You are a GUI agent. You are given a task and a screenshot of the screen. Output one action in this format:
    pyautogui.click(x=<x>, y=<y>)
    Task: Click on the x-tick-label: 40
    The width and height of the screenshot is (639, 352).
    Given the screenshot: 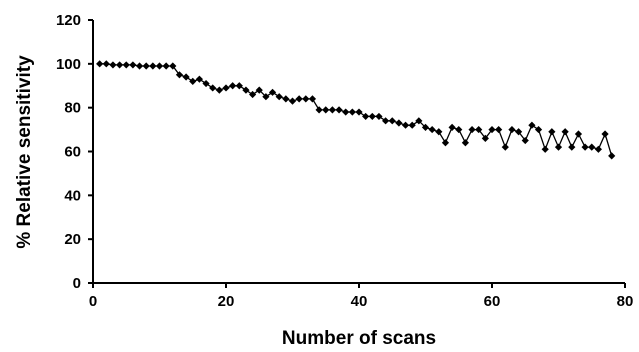 What is the action you would take?
    pyautogui.click(x=359, y=301)
    